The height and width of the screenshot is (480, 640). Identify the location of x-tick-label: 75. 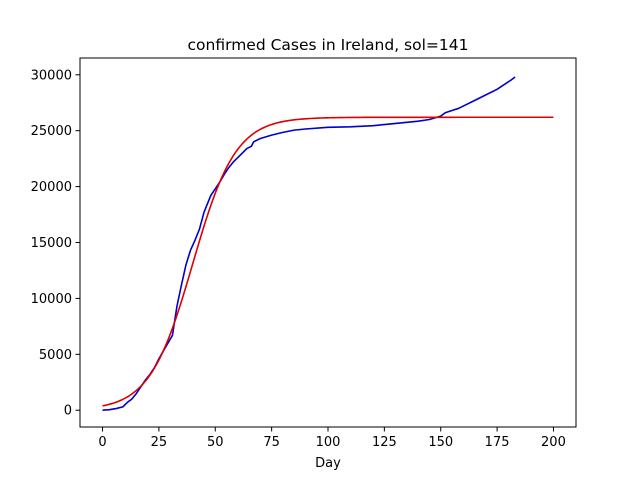
(271, 442).